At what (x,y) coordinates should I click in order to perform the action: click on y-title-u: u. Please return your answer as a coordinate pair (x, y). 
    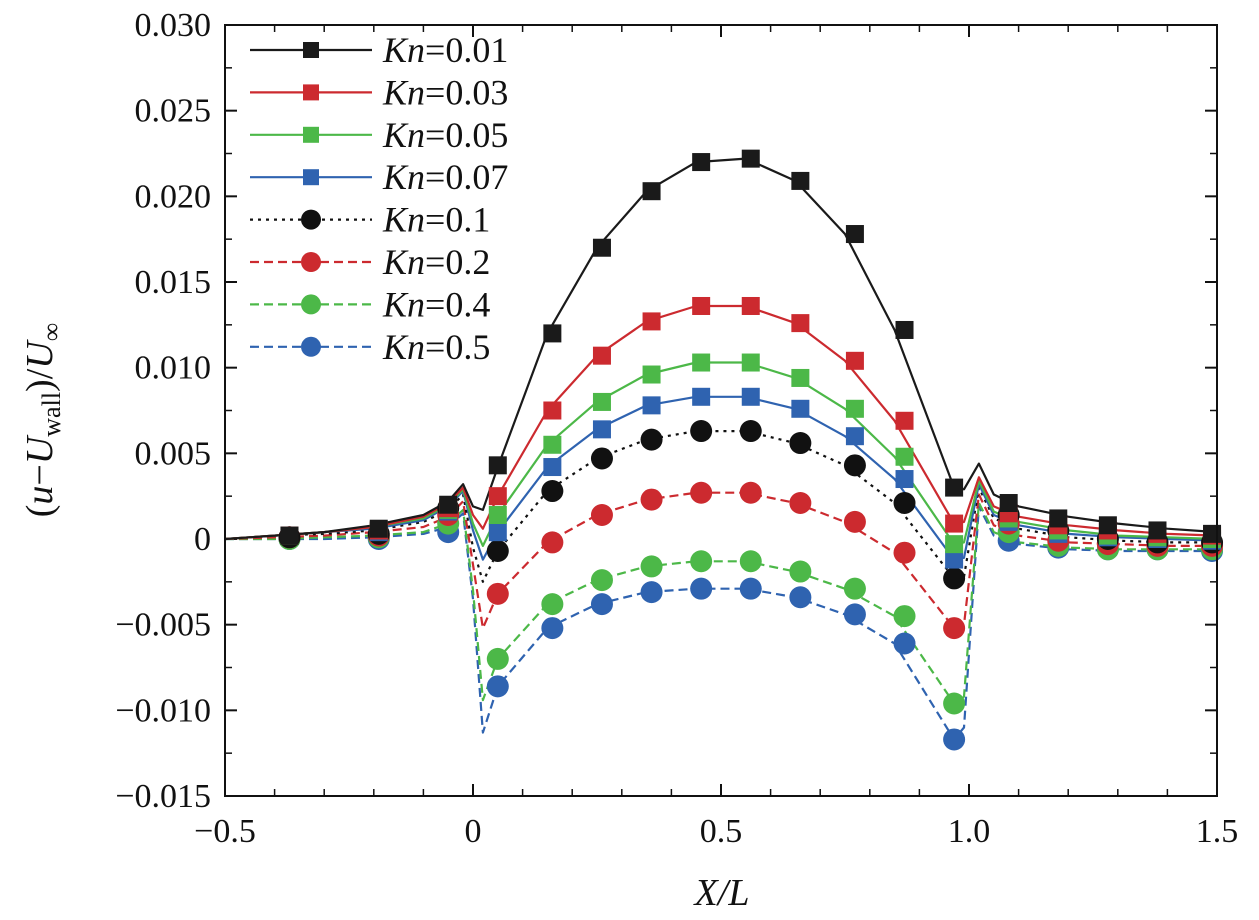
    Looking at the image, I should click on (40, 495).